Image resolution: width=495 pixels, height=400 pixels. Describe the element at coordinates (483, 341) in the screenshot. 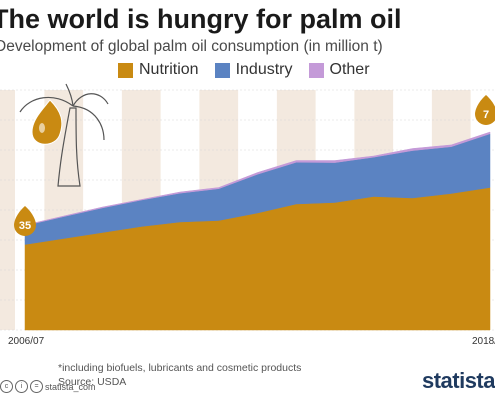

I see `x-tick-label: 2018/` at that location.